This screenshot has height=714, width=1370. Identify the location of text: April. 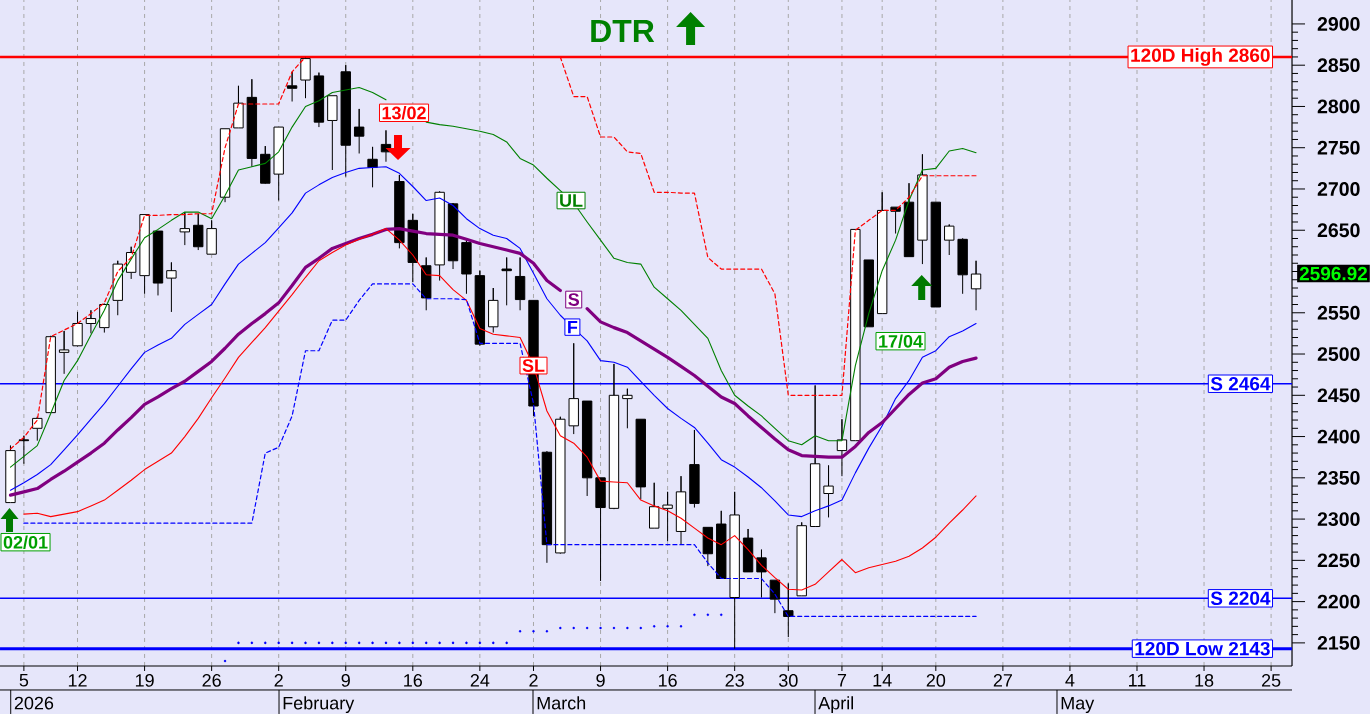
(835, 705).